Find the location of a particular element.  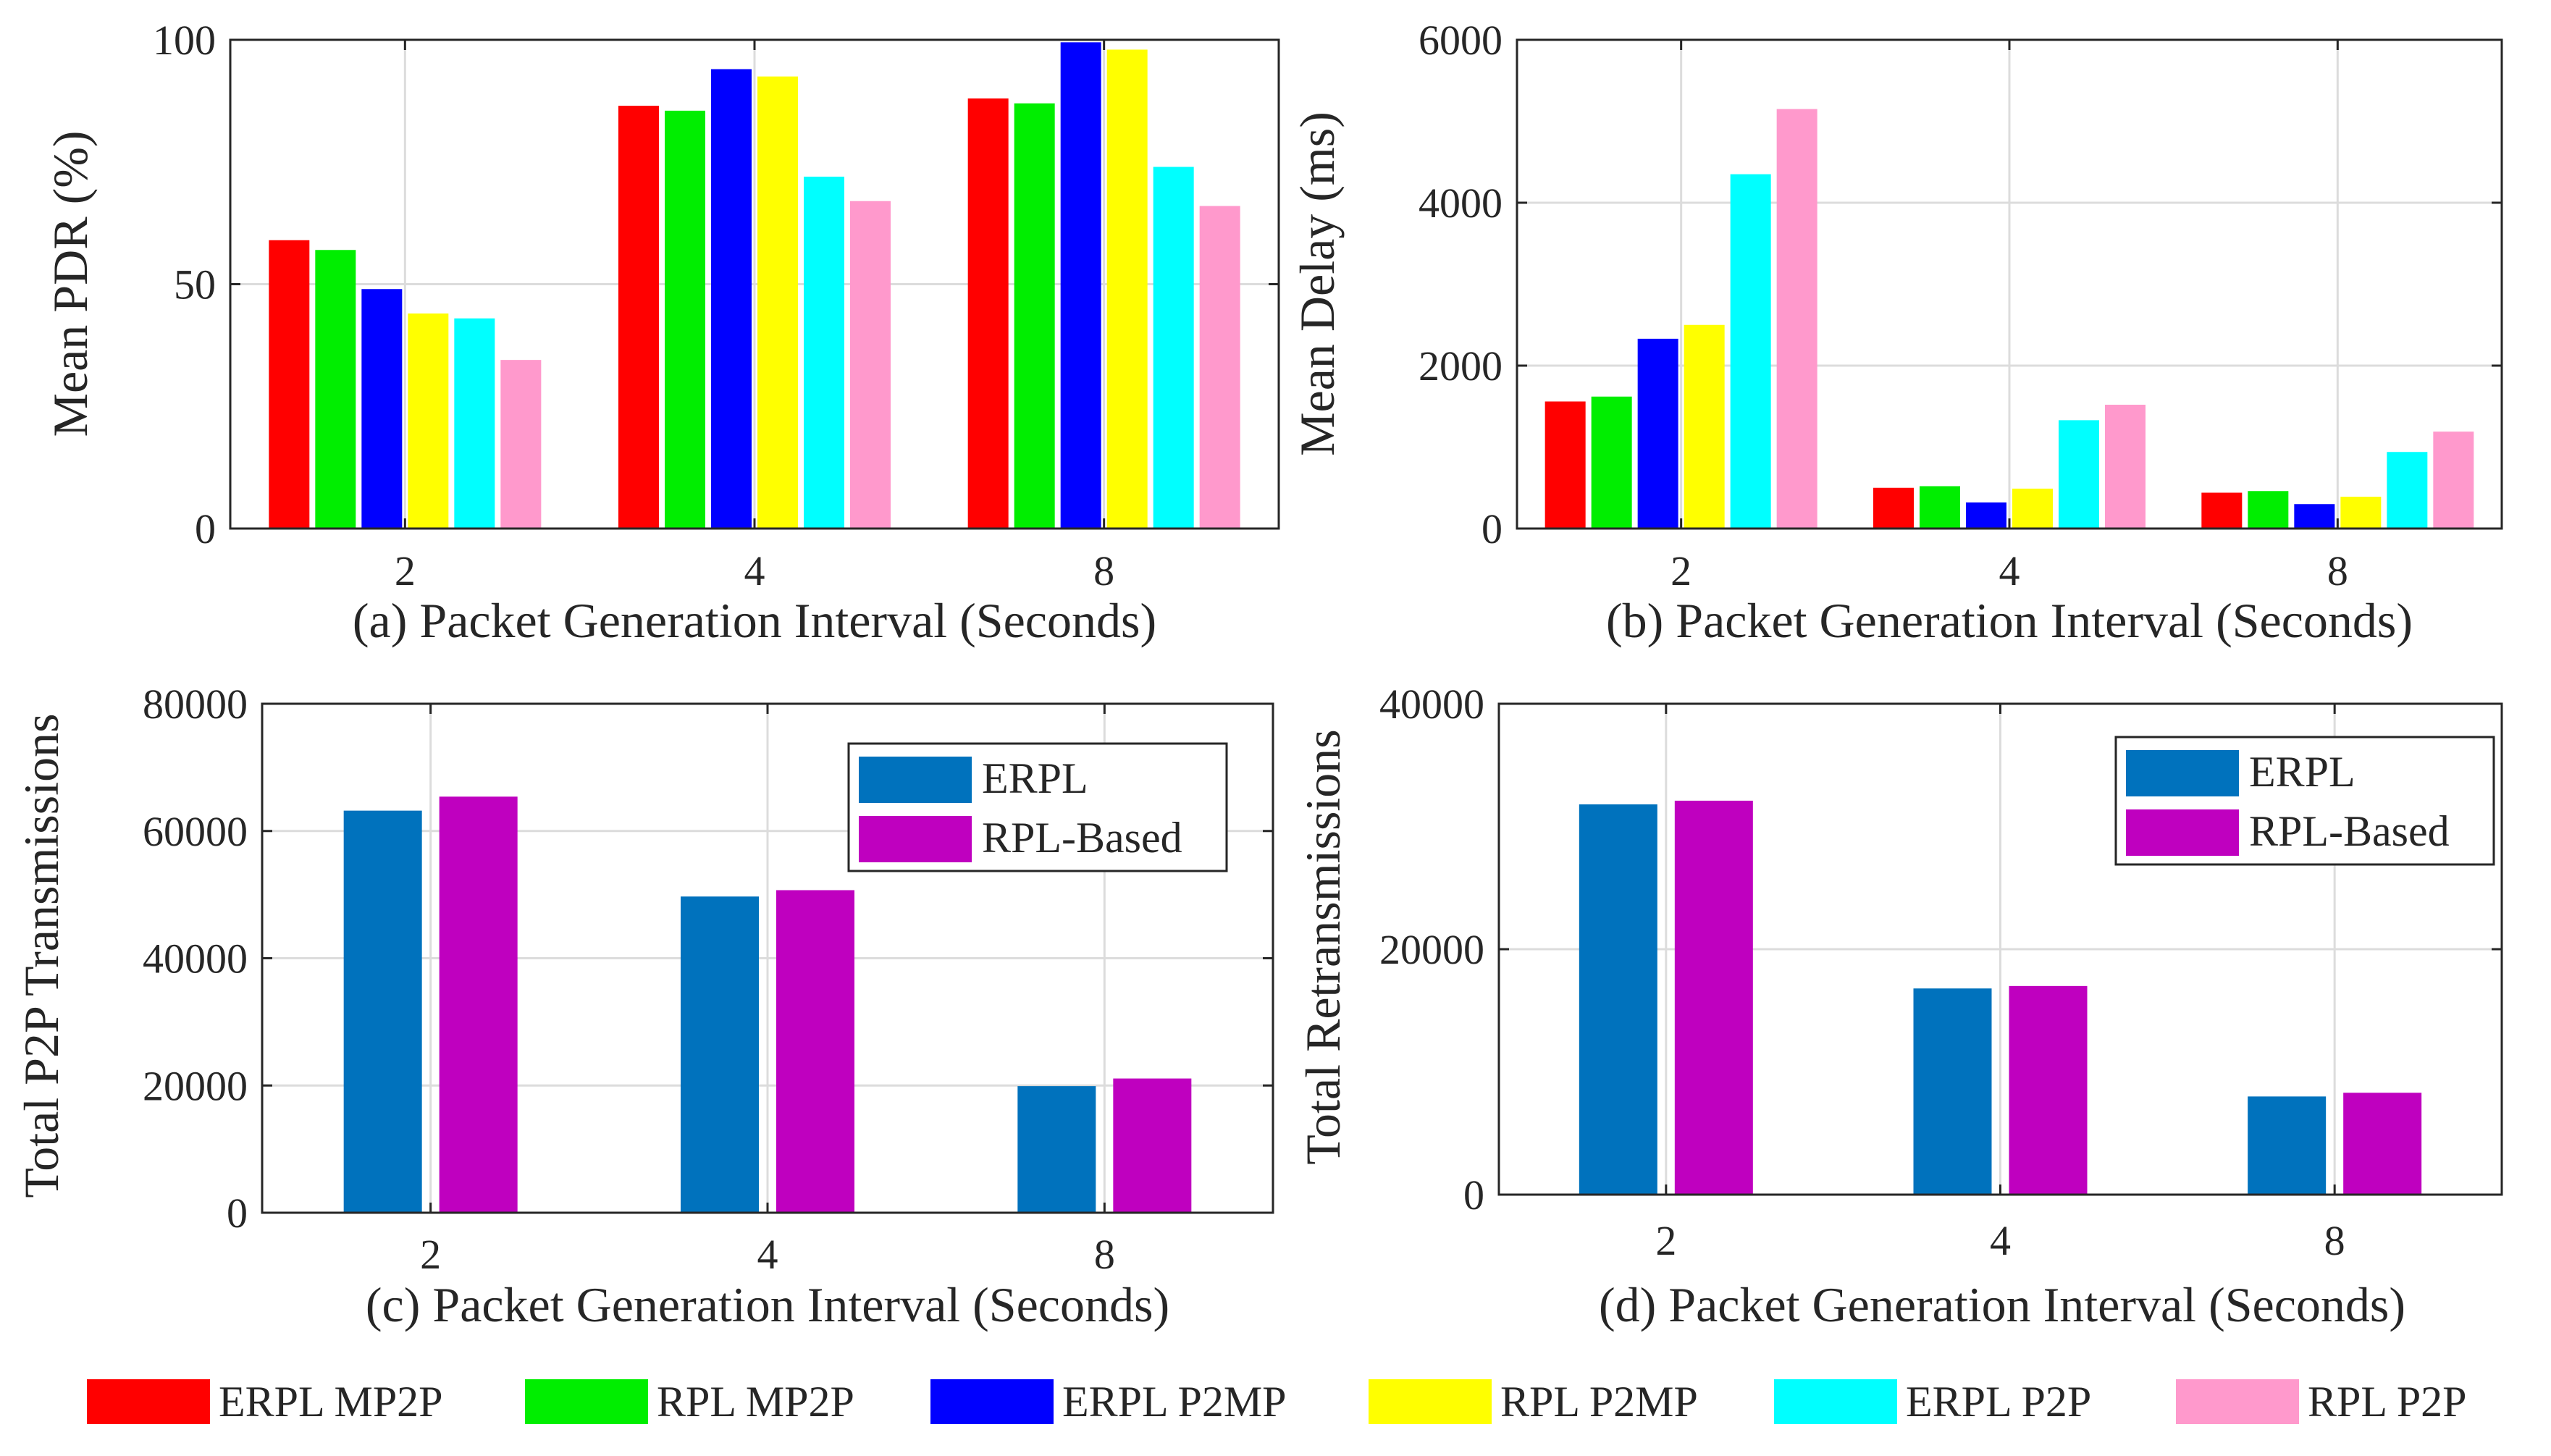

shared-legend-swatch-erpl-p2p is located at coordinates (1836, 1401).